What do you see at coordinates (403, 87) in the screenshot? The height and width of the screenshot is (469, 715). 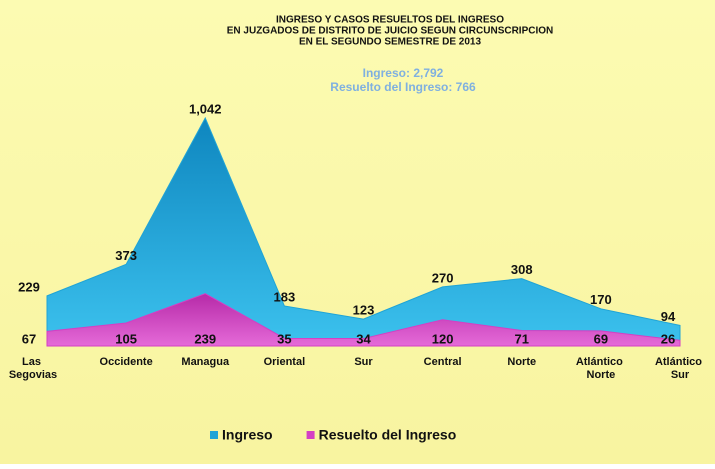 I see `chart-subtitle: Resuelto del Ingreso: 766` at bounding box center [403, 87].